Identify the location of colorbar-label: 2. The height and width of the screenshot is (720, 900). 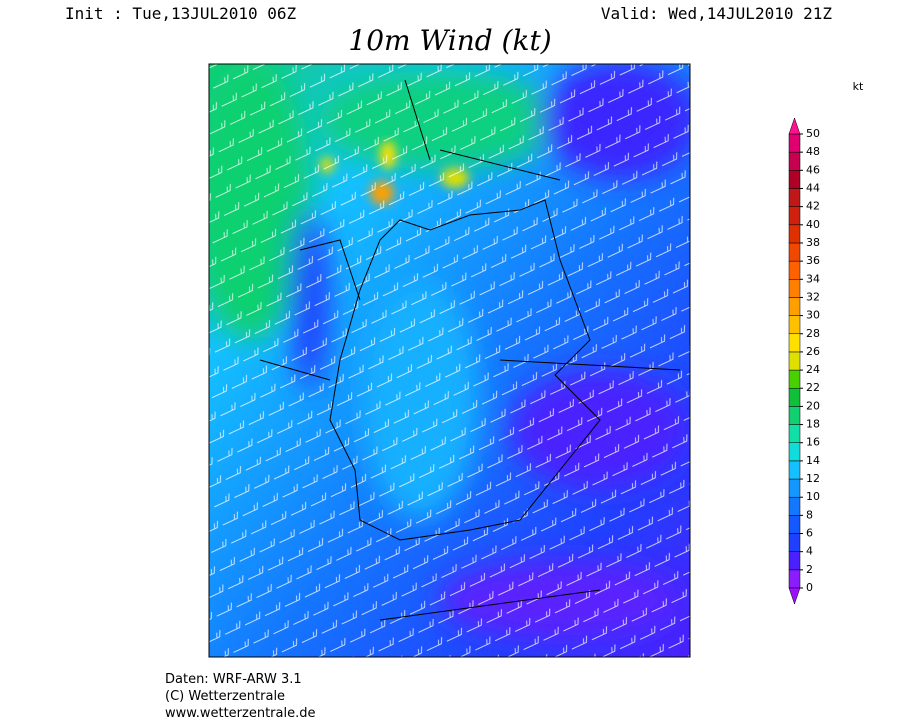
(809, 569).